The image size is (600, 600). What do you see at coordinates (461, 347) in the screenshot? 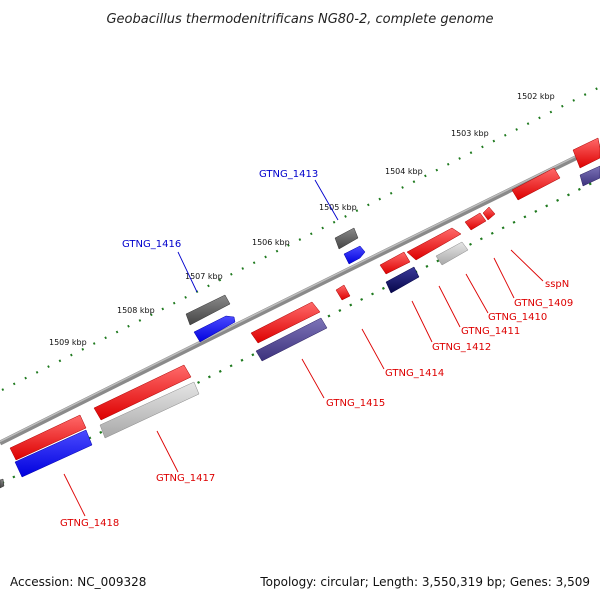
I see `label-gtng-1412: GTNG_1412` at bounding box center [461, 347].